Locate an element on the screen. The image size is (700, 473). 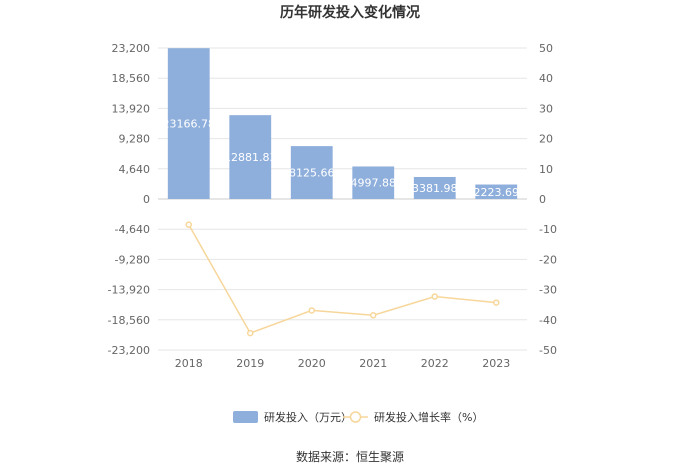
bar-value-label: 3381.98 is located at coordinates (435, 188).